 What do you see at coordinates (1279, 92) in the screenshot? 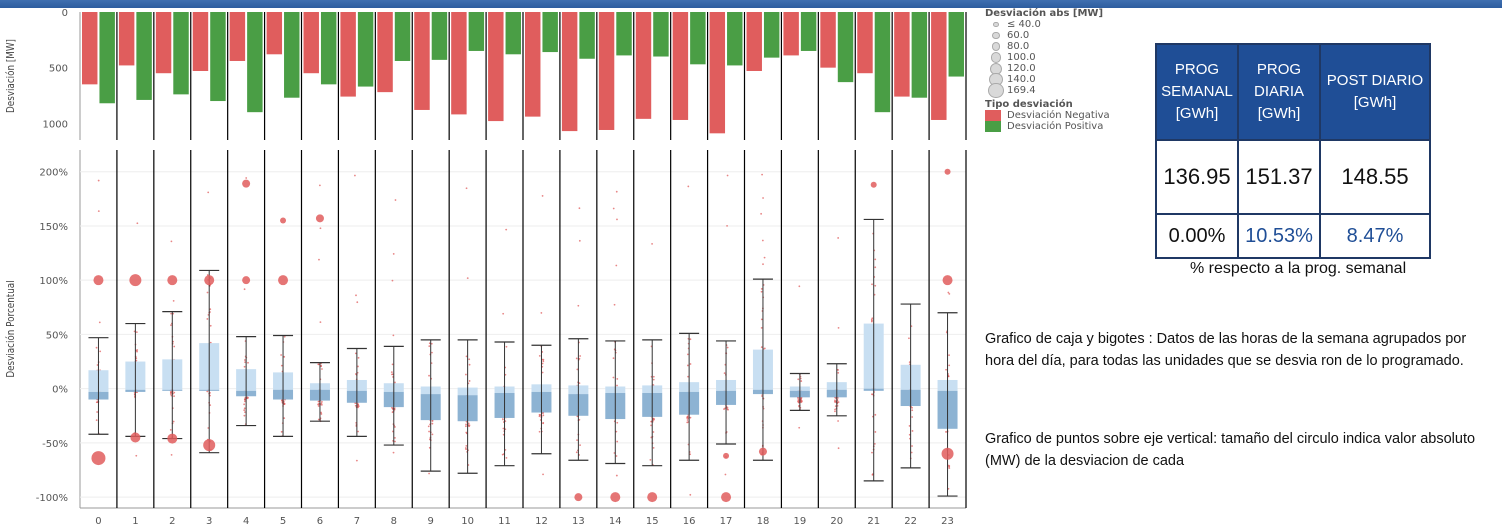
I see `header-prog-diaria: PROG DIARIA [GWh]` at bounding box center [1279, 92].